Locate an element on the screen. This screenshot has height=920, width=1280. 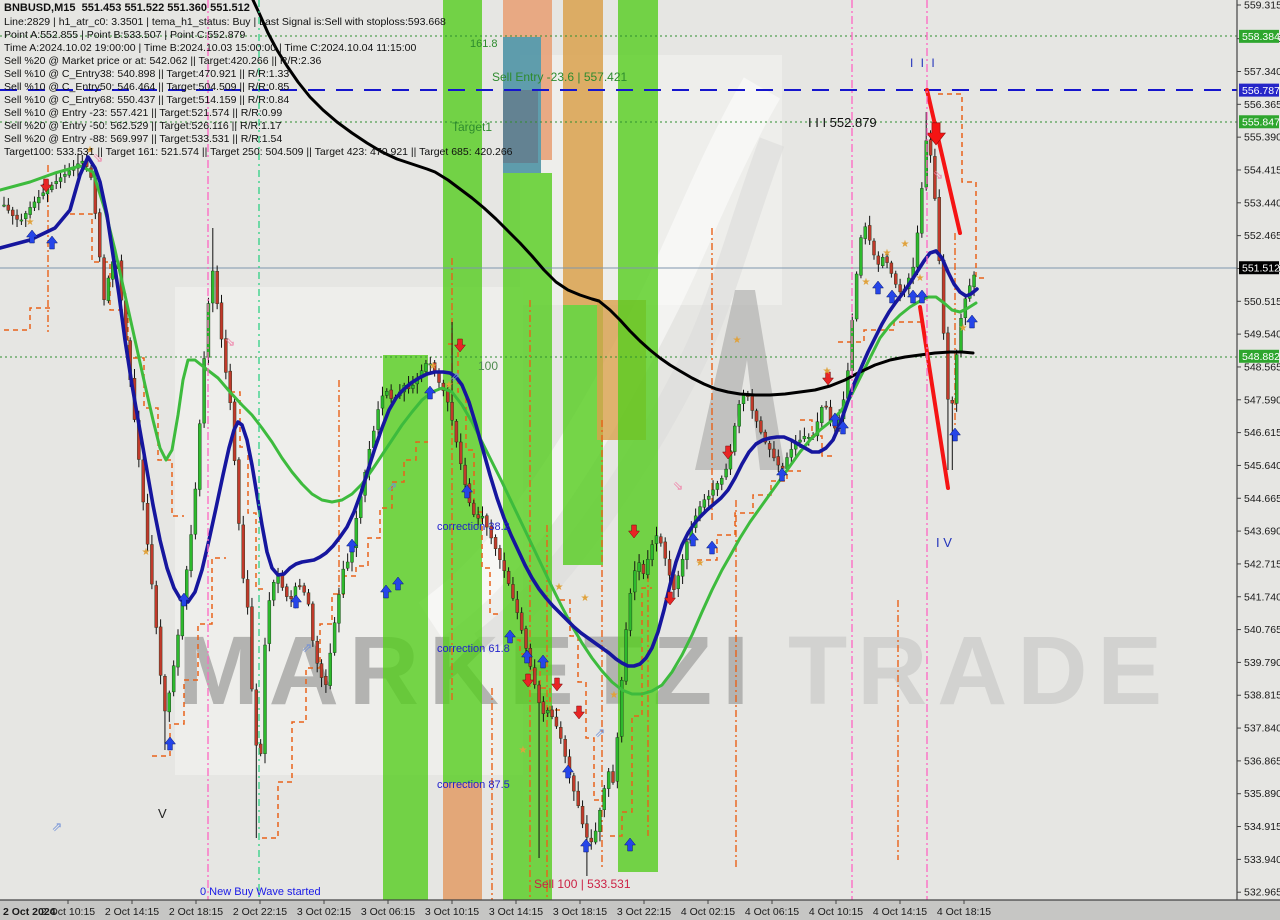
time-label-4-Oct-06-15: 4 Oct 06:15 is located at coordinates (772, 912).